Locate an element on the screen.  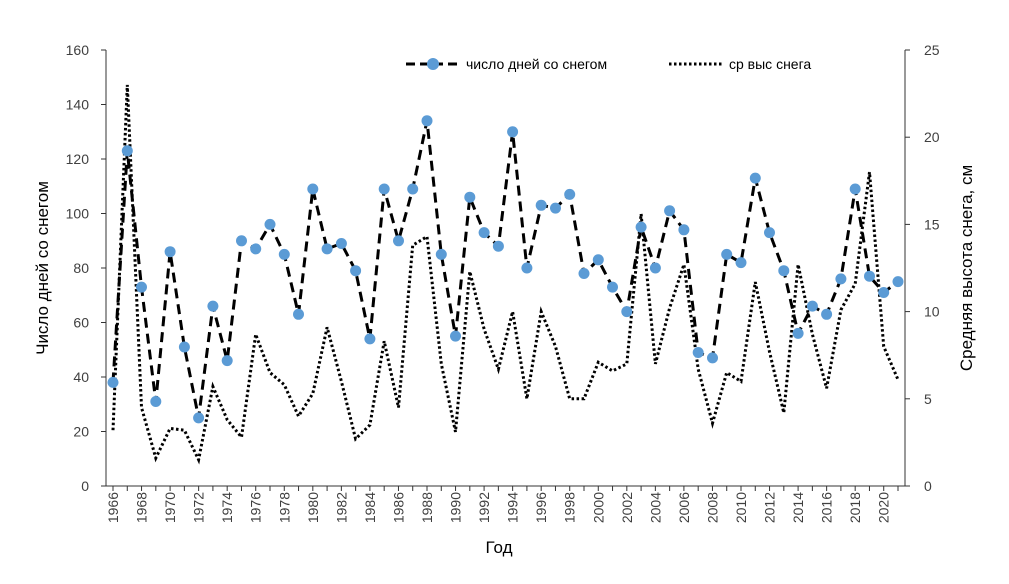
x-tick-label: 1984 is located at coordinates (370, 507).